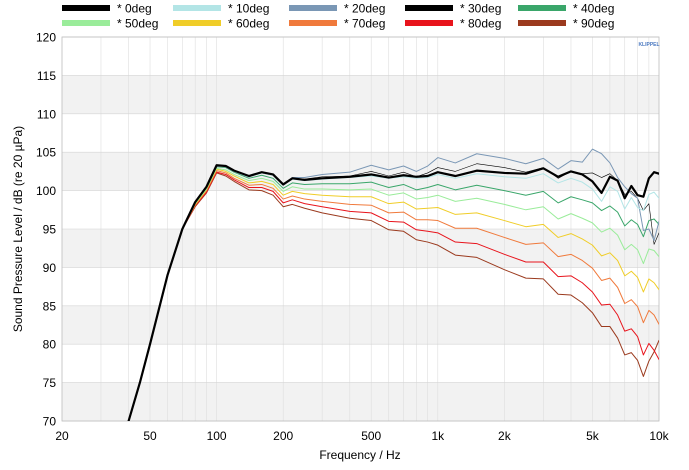  Describe the element at coordinates (50, 268) in the screenshot. I see `y-tick-label: 90` at that location.